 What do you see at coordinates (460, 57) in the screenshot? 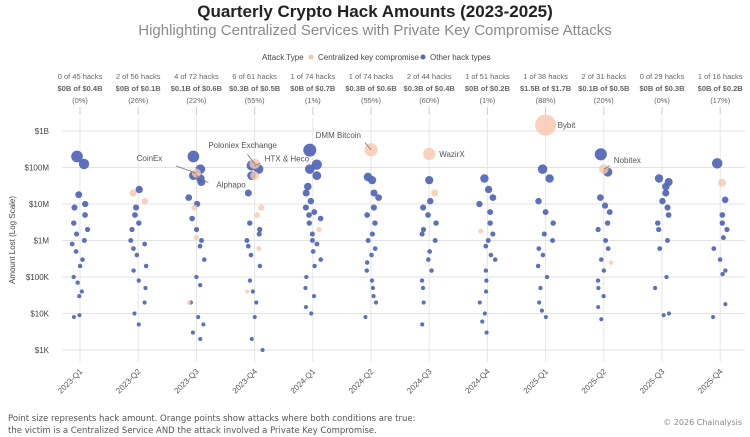
I see `legend-label-other: Other hack types` at bounding box center [460, 57].